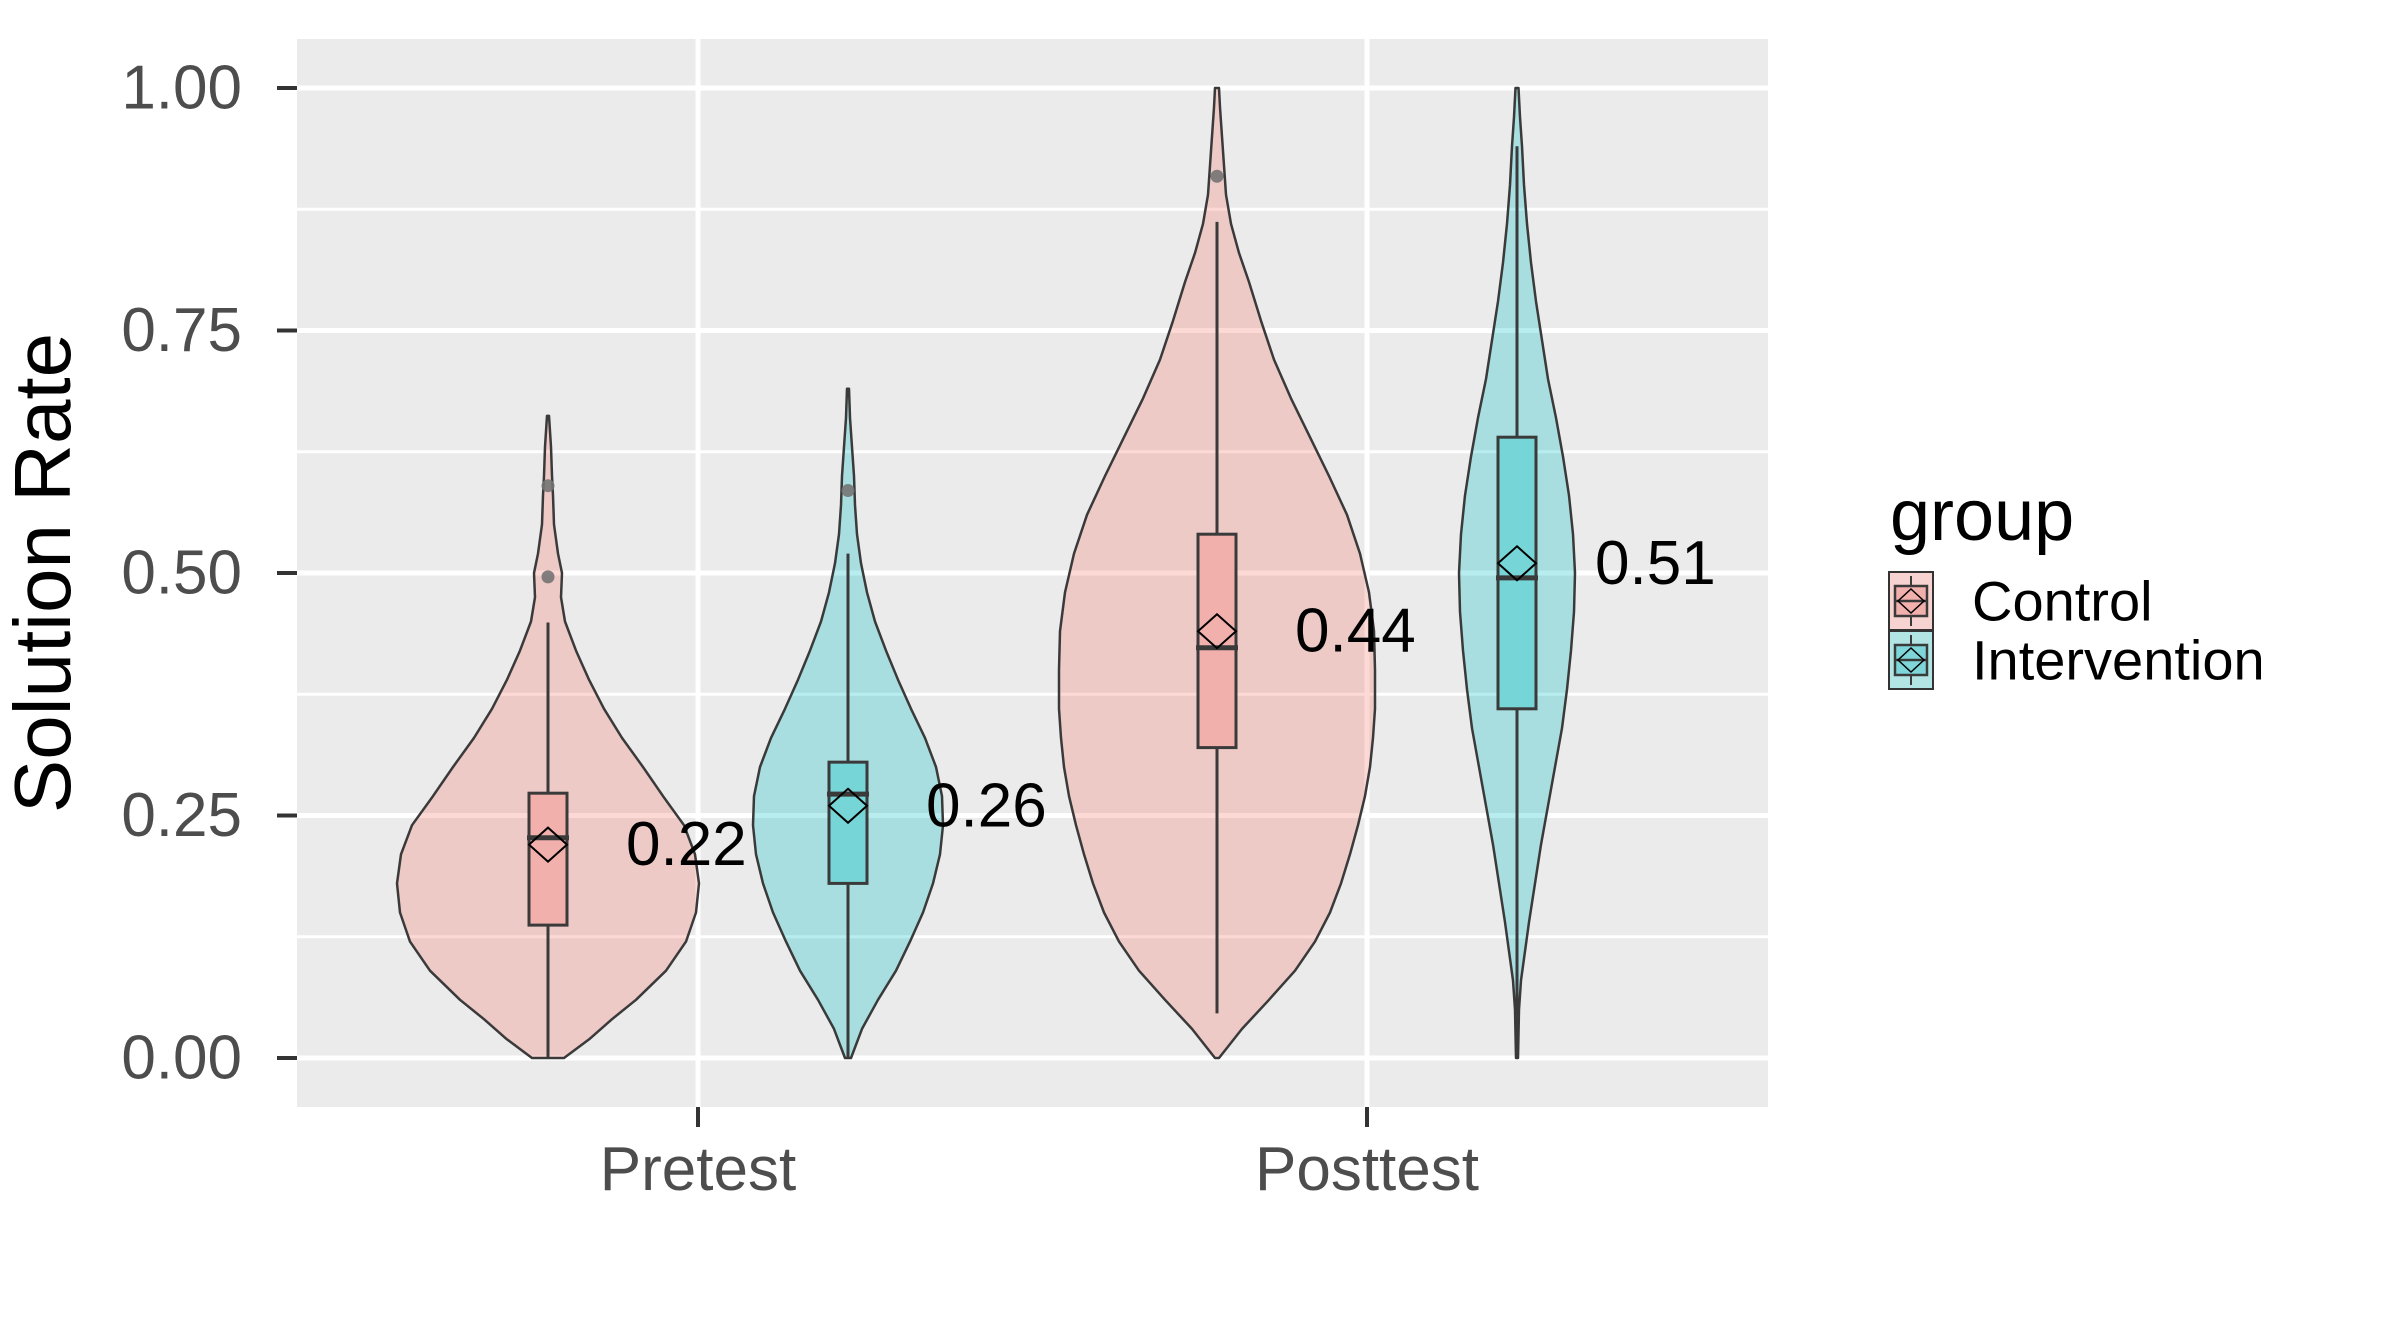 This screenshot has height=1340, width=2392. What do you see at coordinates (181, 88) in the screenshot?
I see `y-tick-label: 1.00` at bounding box center [181, 88].